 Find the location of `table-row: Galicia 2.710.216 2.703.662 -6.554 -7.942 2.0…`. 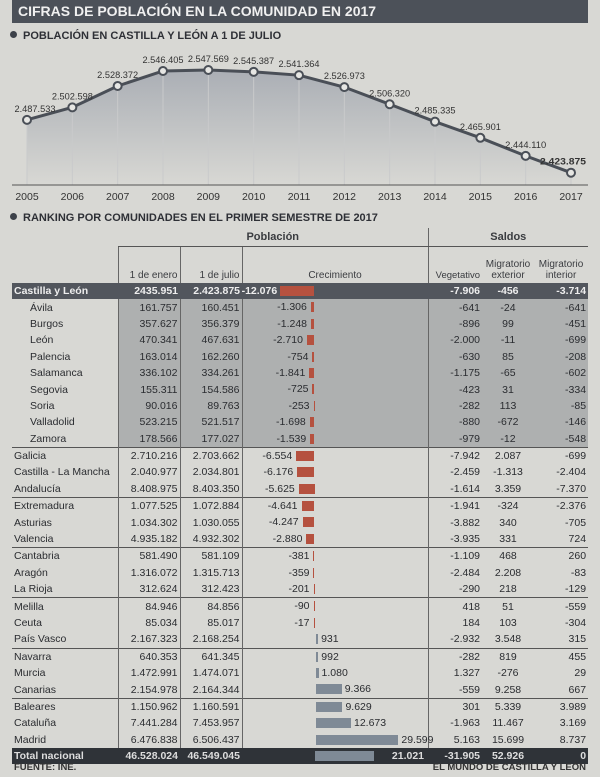

table-row: Galicia 2.710.216 2.703.662 -6.554 -7.942 2.0… is located at coordinates (300, 455).